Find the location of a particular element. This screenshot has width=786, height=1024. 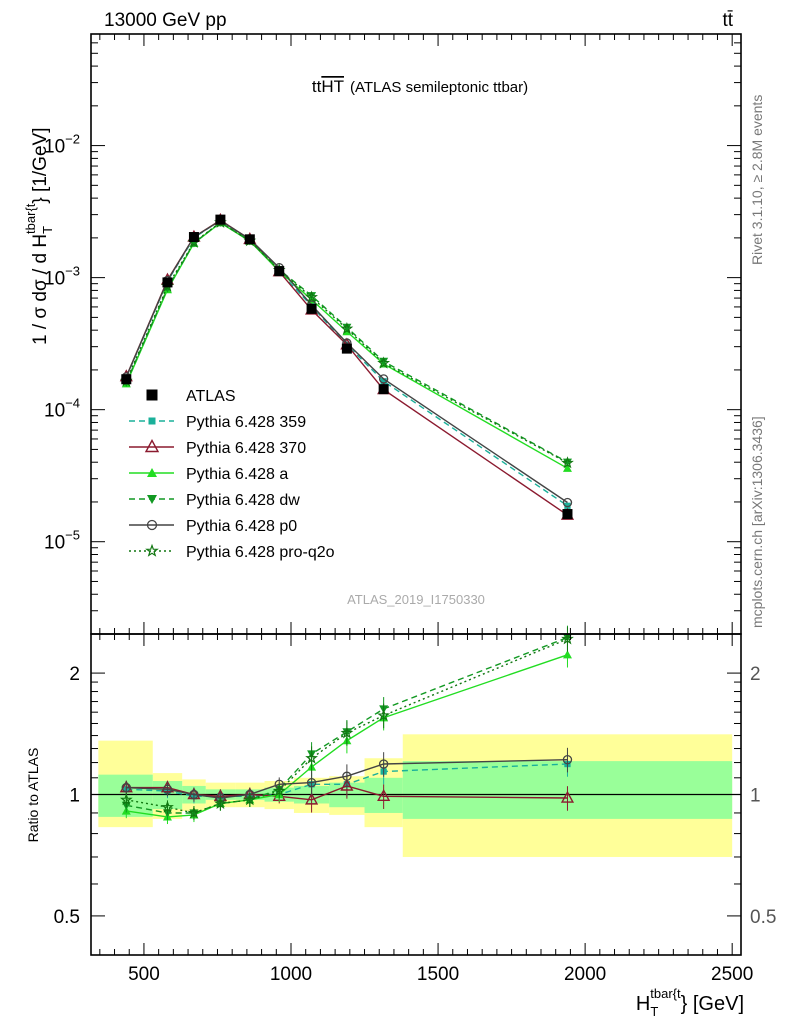

legend-label-2: Pythia 6.428 370 is located at coordinates (246, 448).